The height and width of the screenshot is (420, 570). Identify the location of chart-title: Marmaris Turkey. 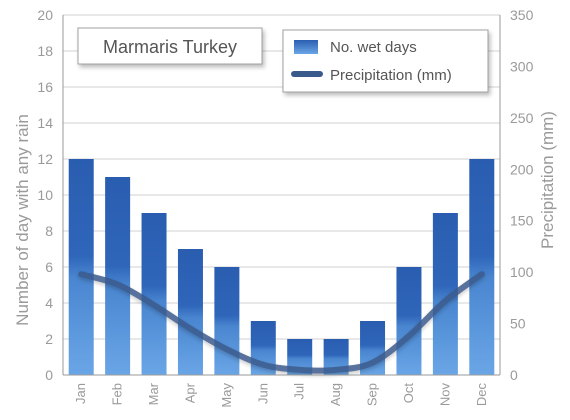
(170, 47).